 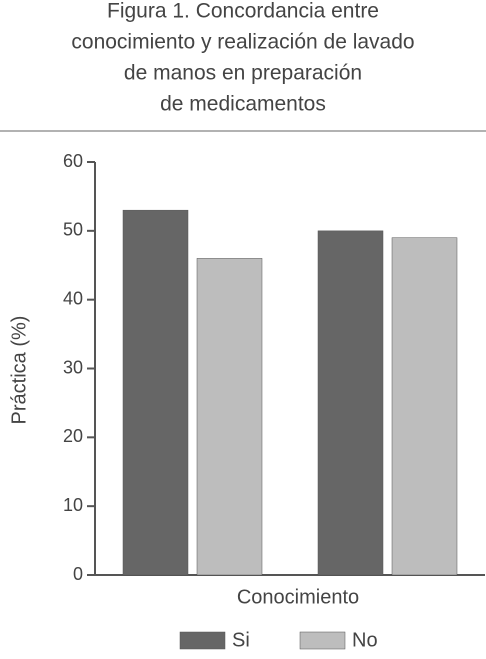 I want to click on y-tick-label: 10, so click(x=73, y=505).